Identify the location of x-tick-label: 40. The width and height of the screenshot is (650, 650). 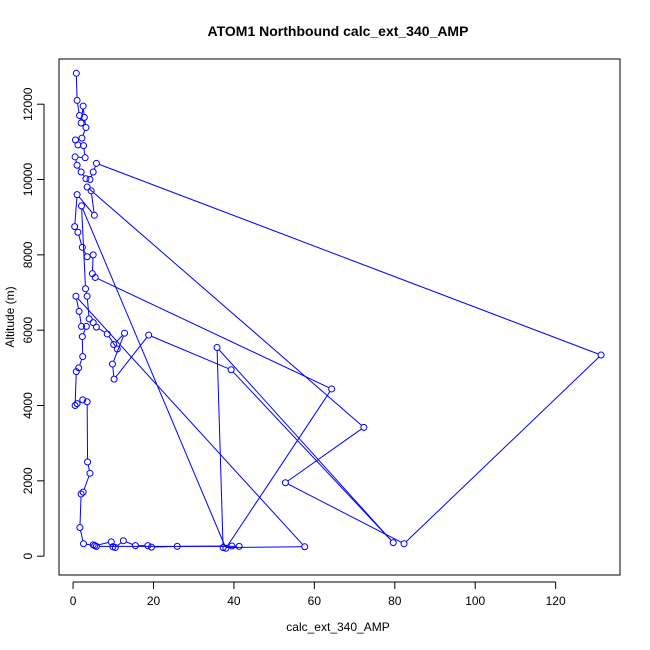
(234, 601).